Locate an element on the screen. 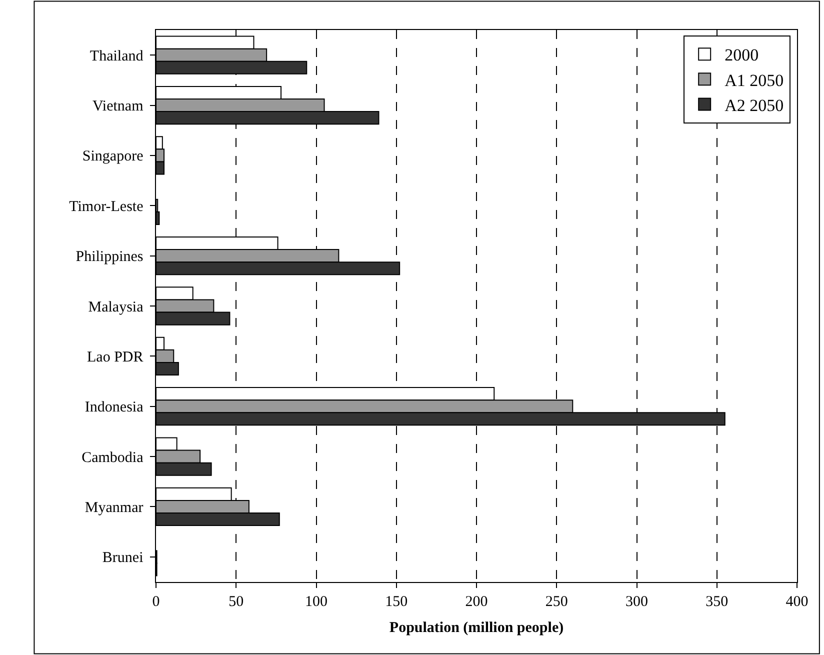 The width and height of the screenshot is (824, 655). x-axis-title: Population (million people) is located at coordinates (476, 628).